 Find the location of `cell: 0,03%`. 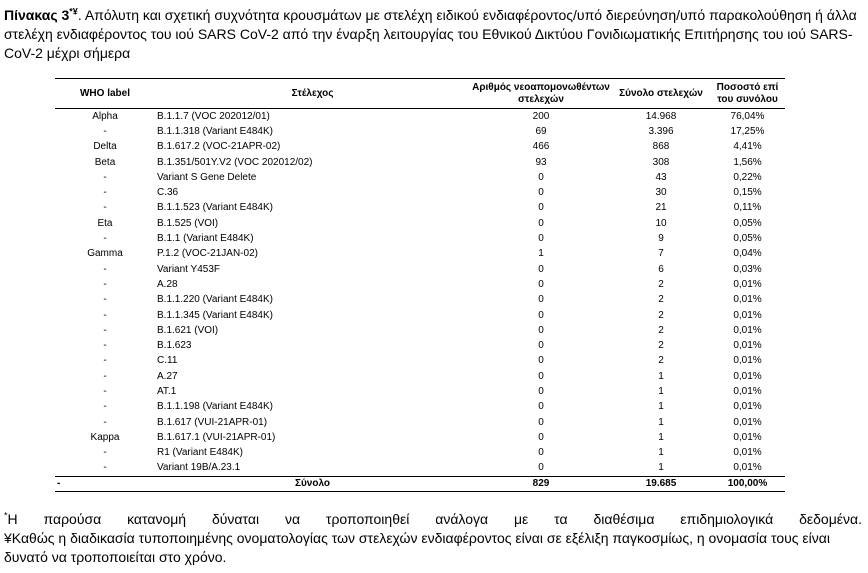

cell: 0,03% is located at coordinates (747, 269).